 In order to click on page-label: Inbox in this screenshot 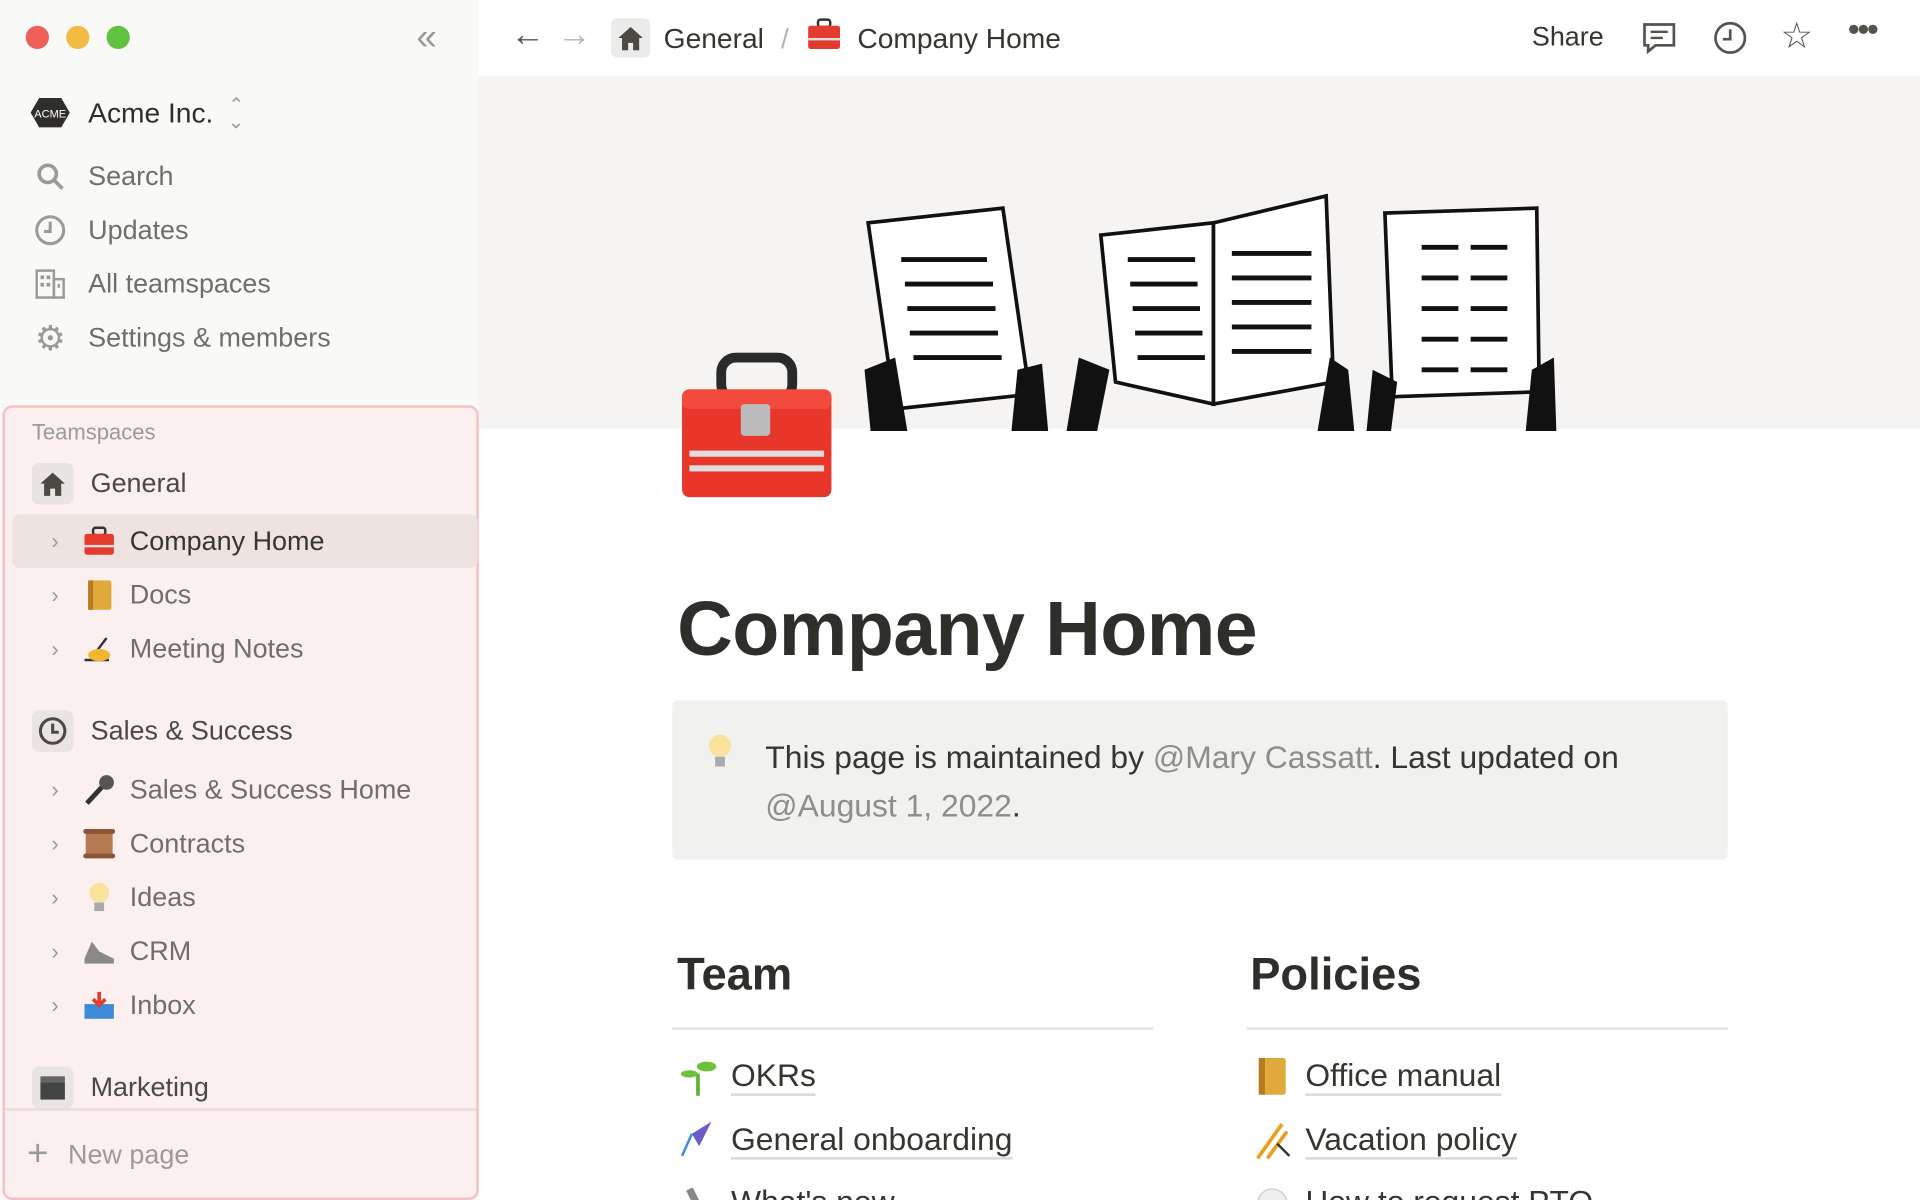, I will do `click(162, 1005)`.